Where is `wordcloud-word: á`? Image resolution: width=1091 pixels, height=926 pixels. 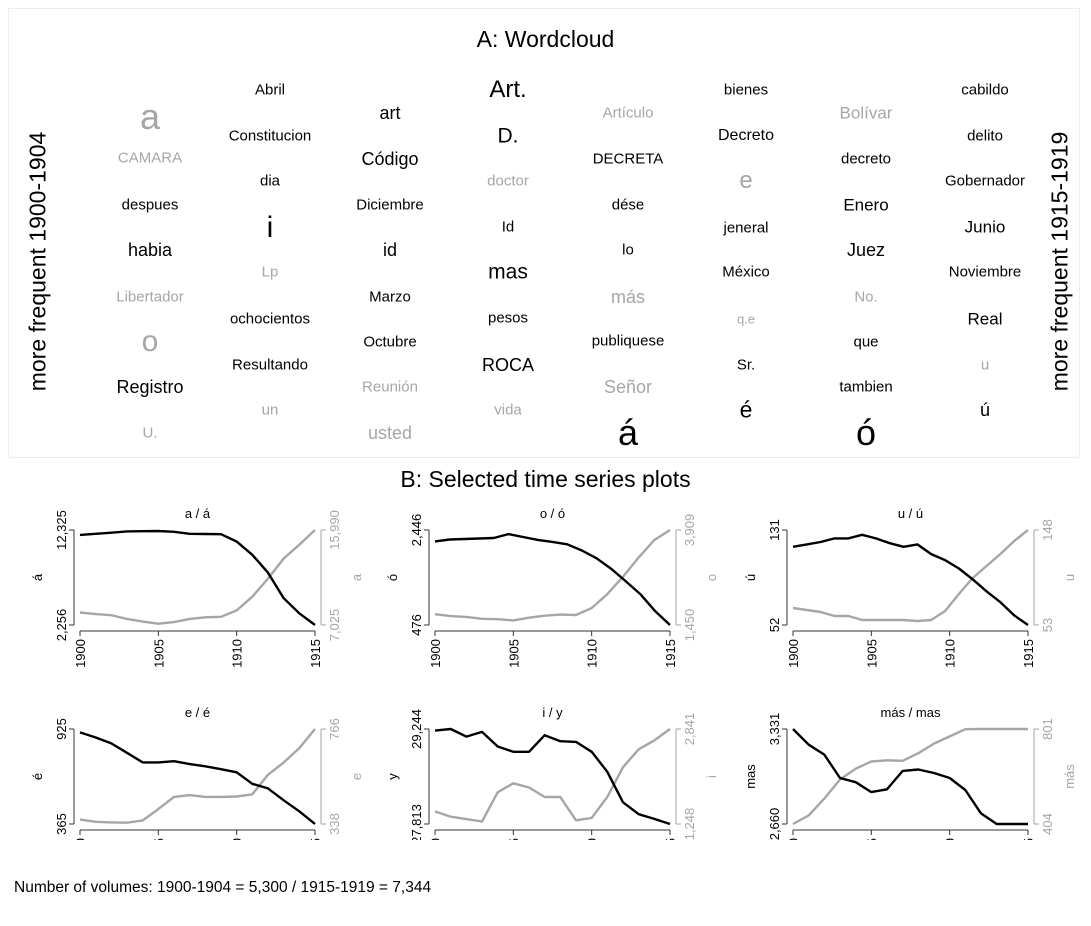
wordcloud-word: á is located at coordinates (628, 432).